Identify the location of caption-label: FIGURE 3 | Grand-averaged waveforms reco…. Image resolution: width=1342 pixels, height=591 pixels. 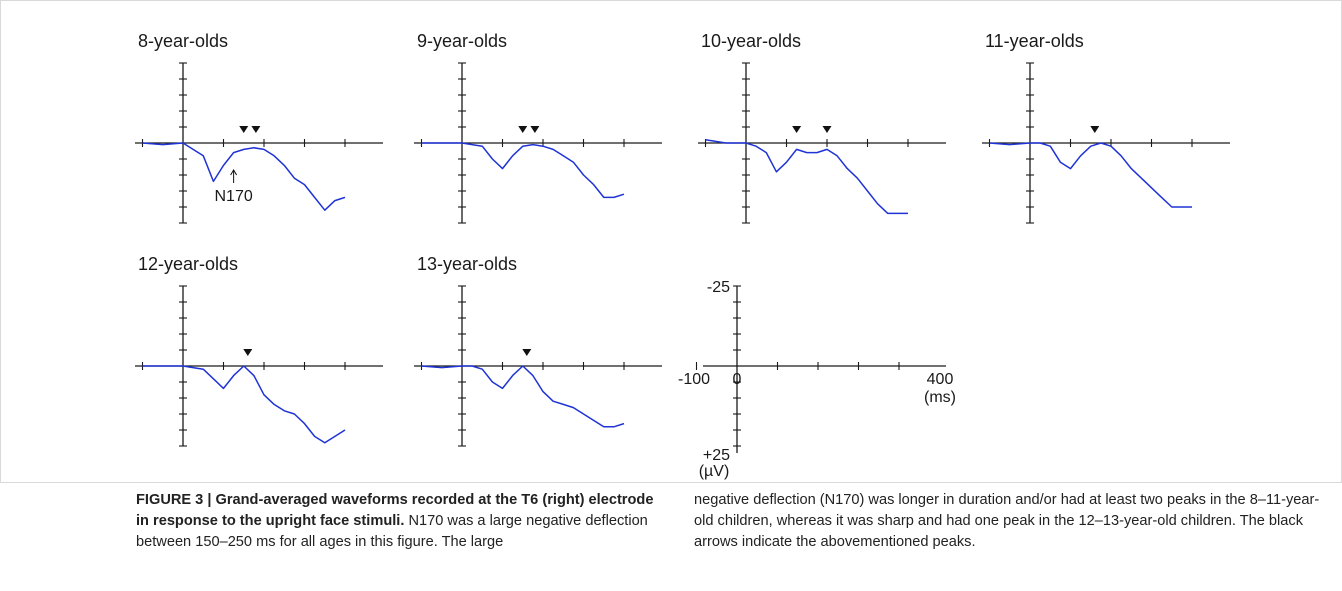
(395, 510).